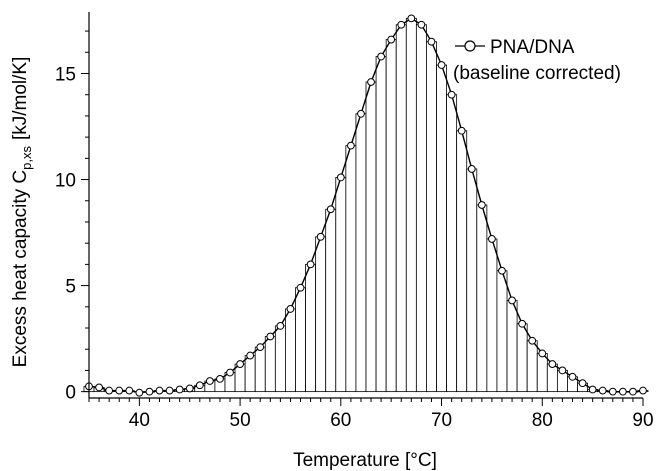 The height and width of the screenshot is (471, 664). Describe the element at coordinates (72, 217) in the screenshot. I see `y-tick-group: 0 5 10 15` at that location.